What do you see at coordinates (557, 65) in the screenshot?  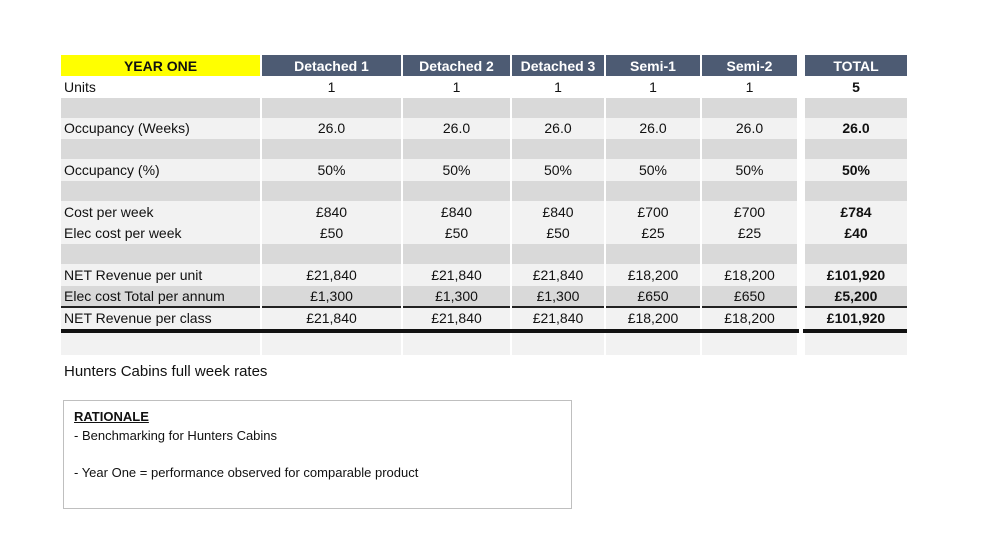 I see `header-detached-3: Detached 3` at bounding box center [557, 65].